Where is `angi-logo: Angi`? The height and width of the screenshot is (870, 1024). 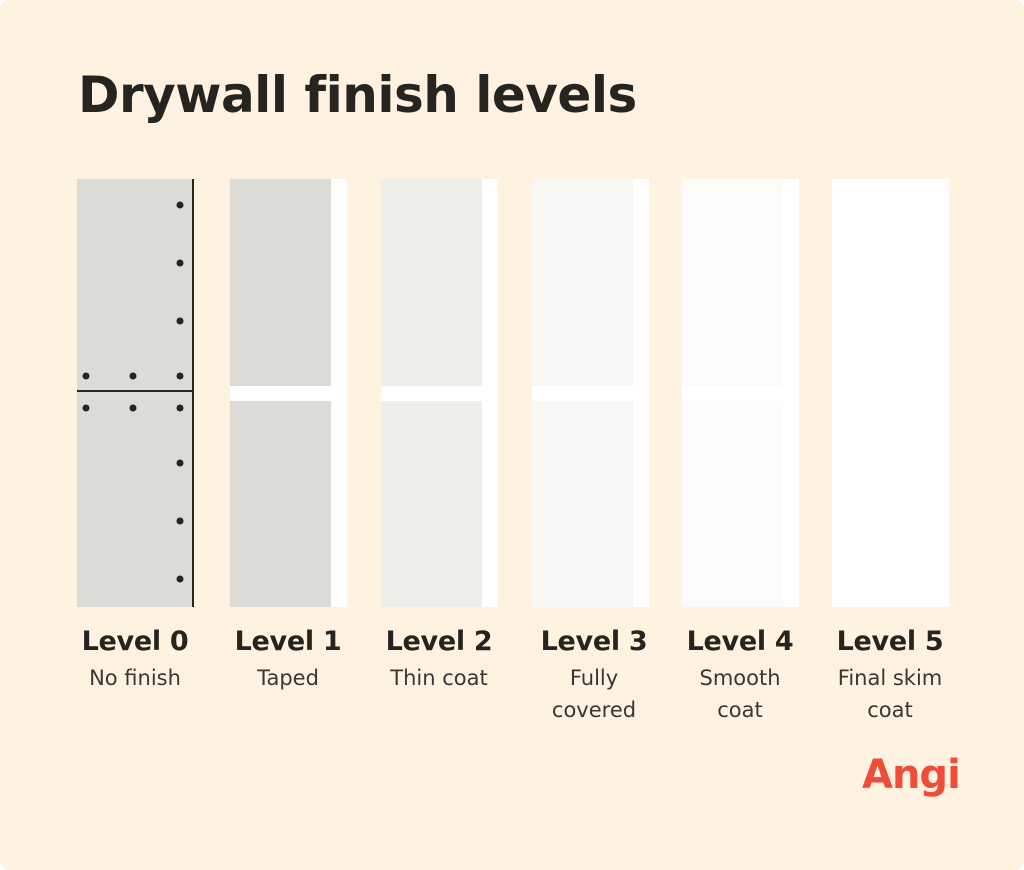 angi-logo: Angi is located at coordinates (911, 775).